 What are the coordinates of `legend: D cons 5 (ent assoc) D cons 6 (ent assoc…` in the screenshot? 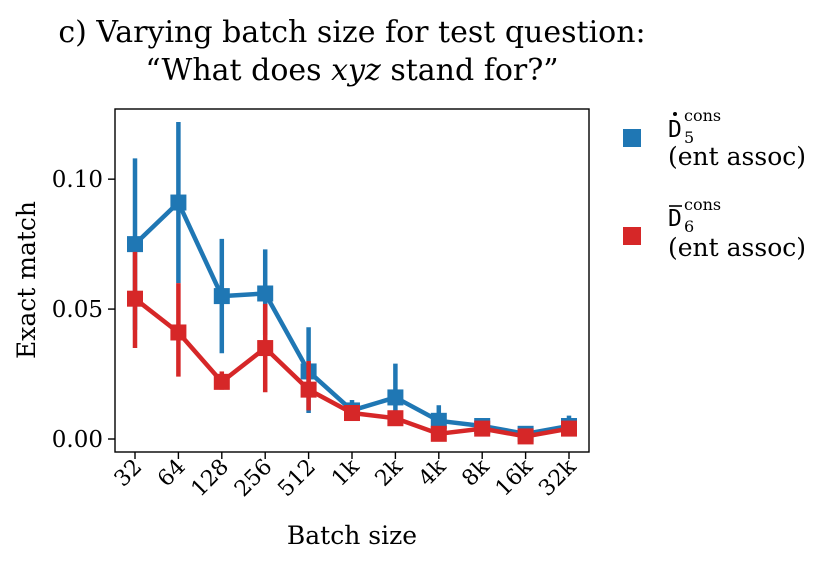 It's located at (714, 184).